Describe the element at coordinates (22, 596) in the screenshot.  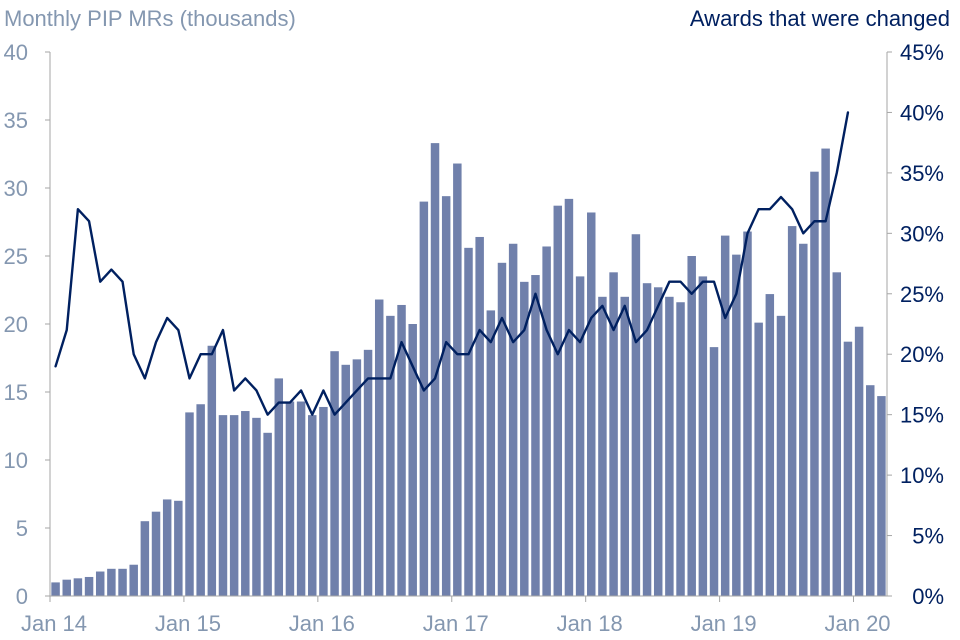
I see `left-tick-label: 0` at that location.